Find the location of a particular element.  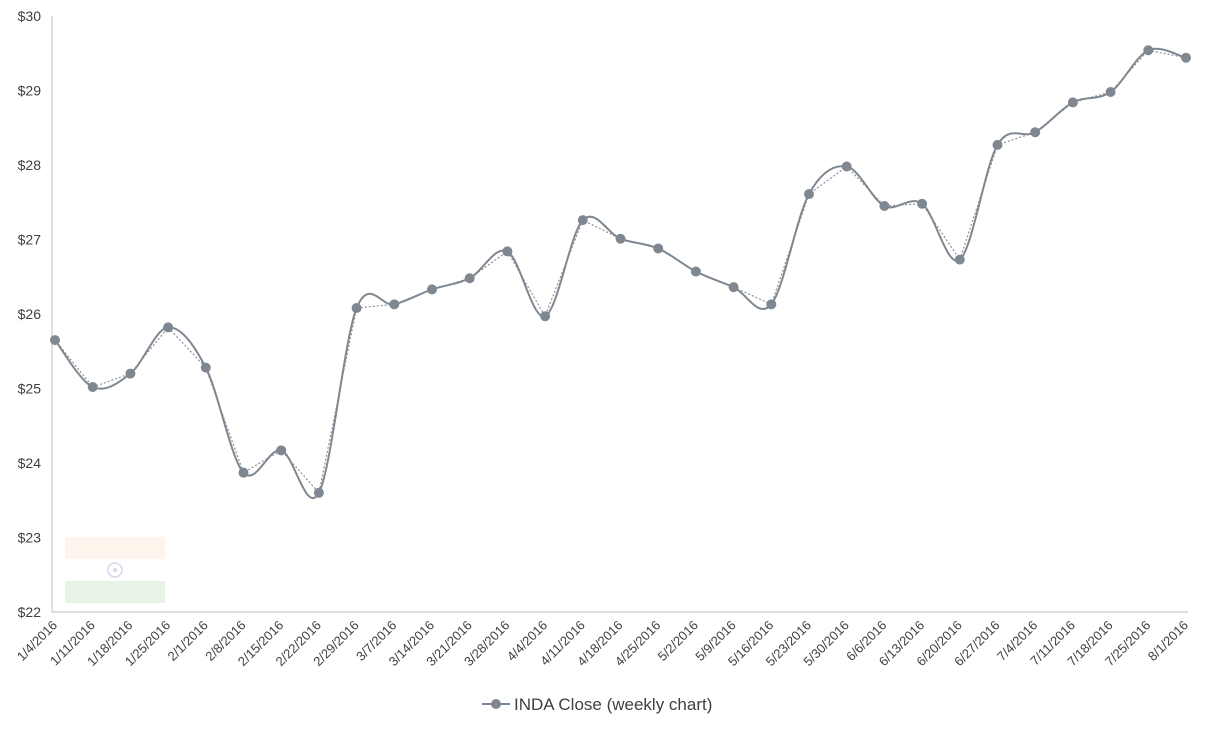

y-tick-labels: $22 $23 $24 $25 $26 $27 $28 $29 $30 is located at coordinates (30, 314).